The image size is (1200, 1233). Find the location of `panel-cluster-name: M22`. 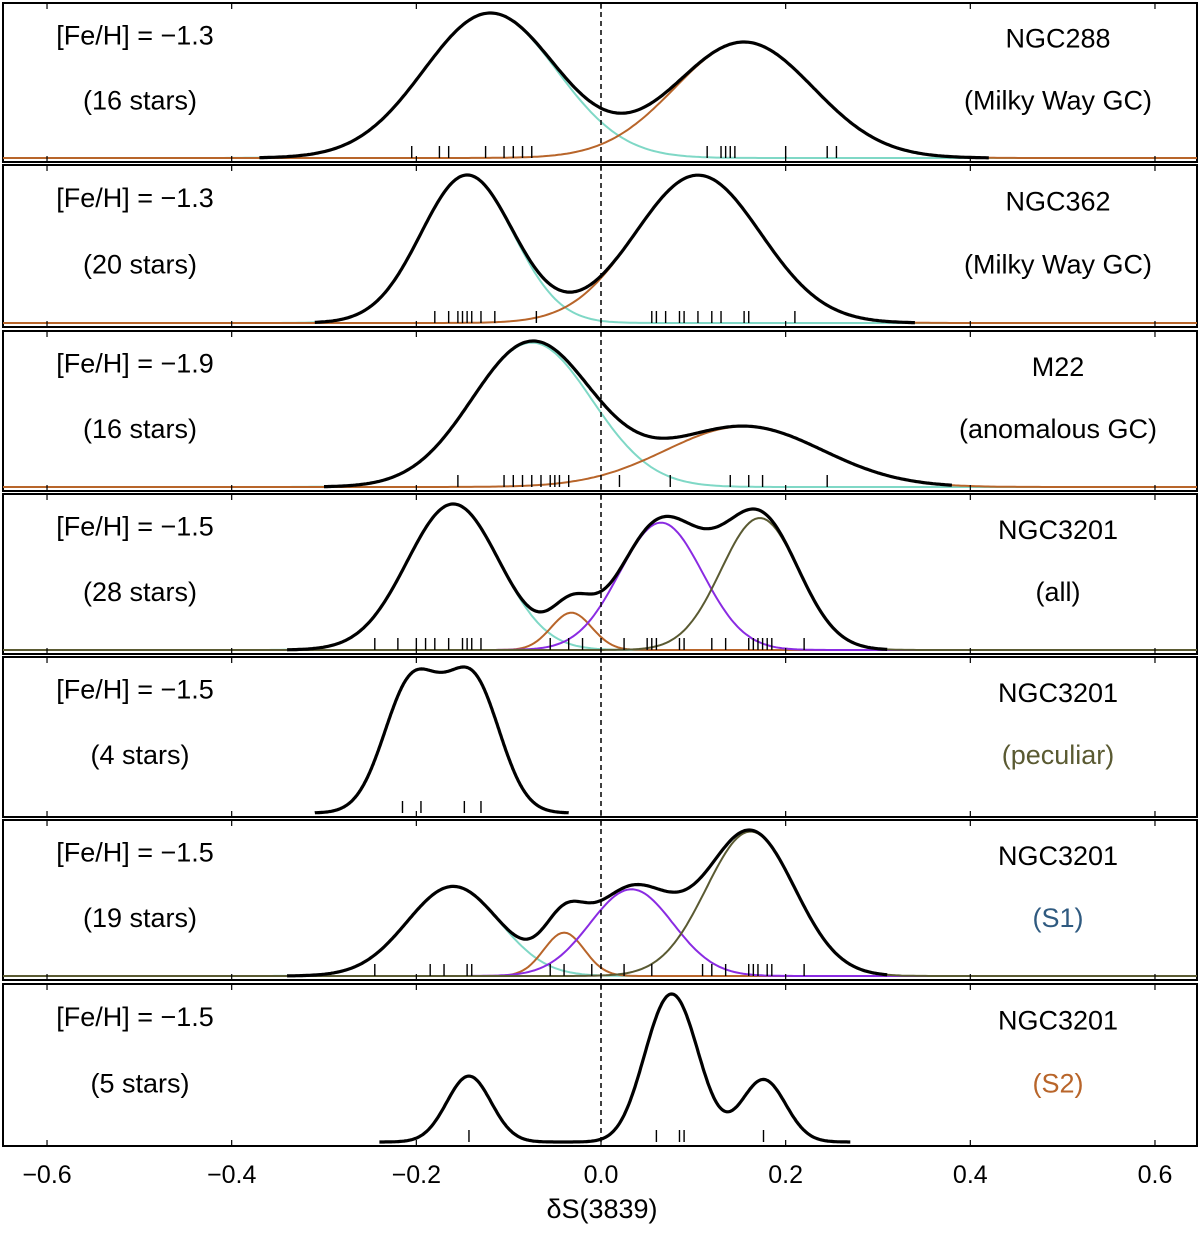

panel-cluster-name: M22 is located at coordinates (1058, 367).